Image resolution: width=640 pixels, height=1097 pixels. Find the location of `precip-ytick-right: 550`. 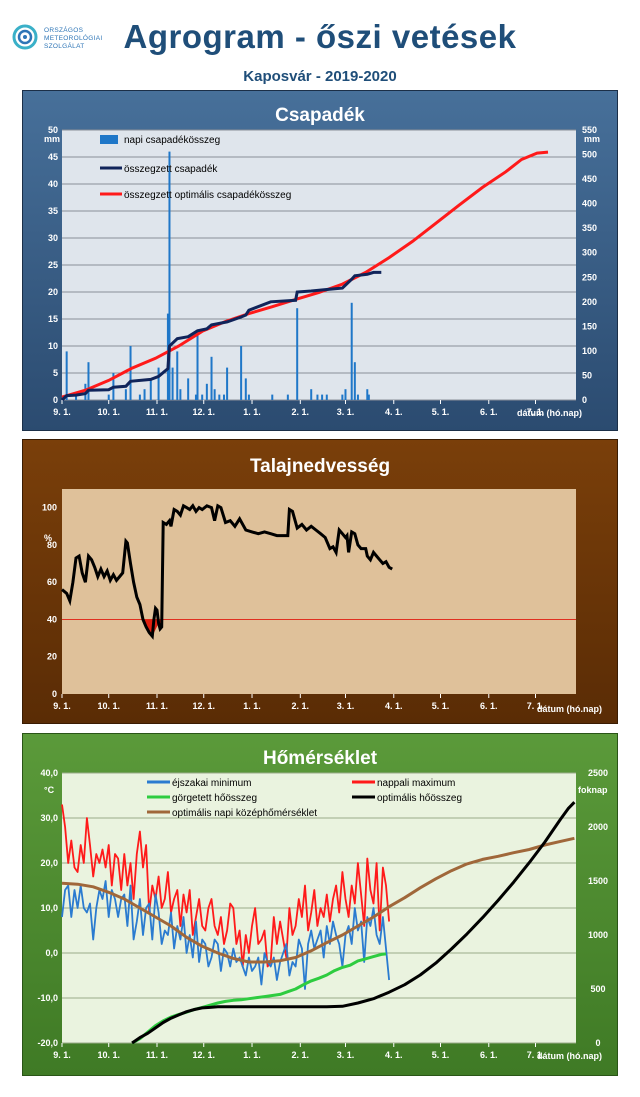

precip-ytick-right: 550 is located at coordinates (589, 130).